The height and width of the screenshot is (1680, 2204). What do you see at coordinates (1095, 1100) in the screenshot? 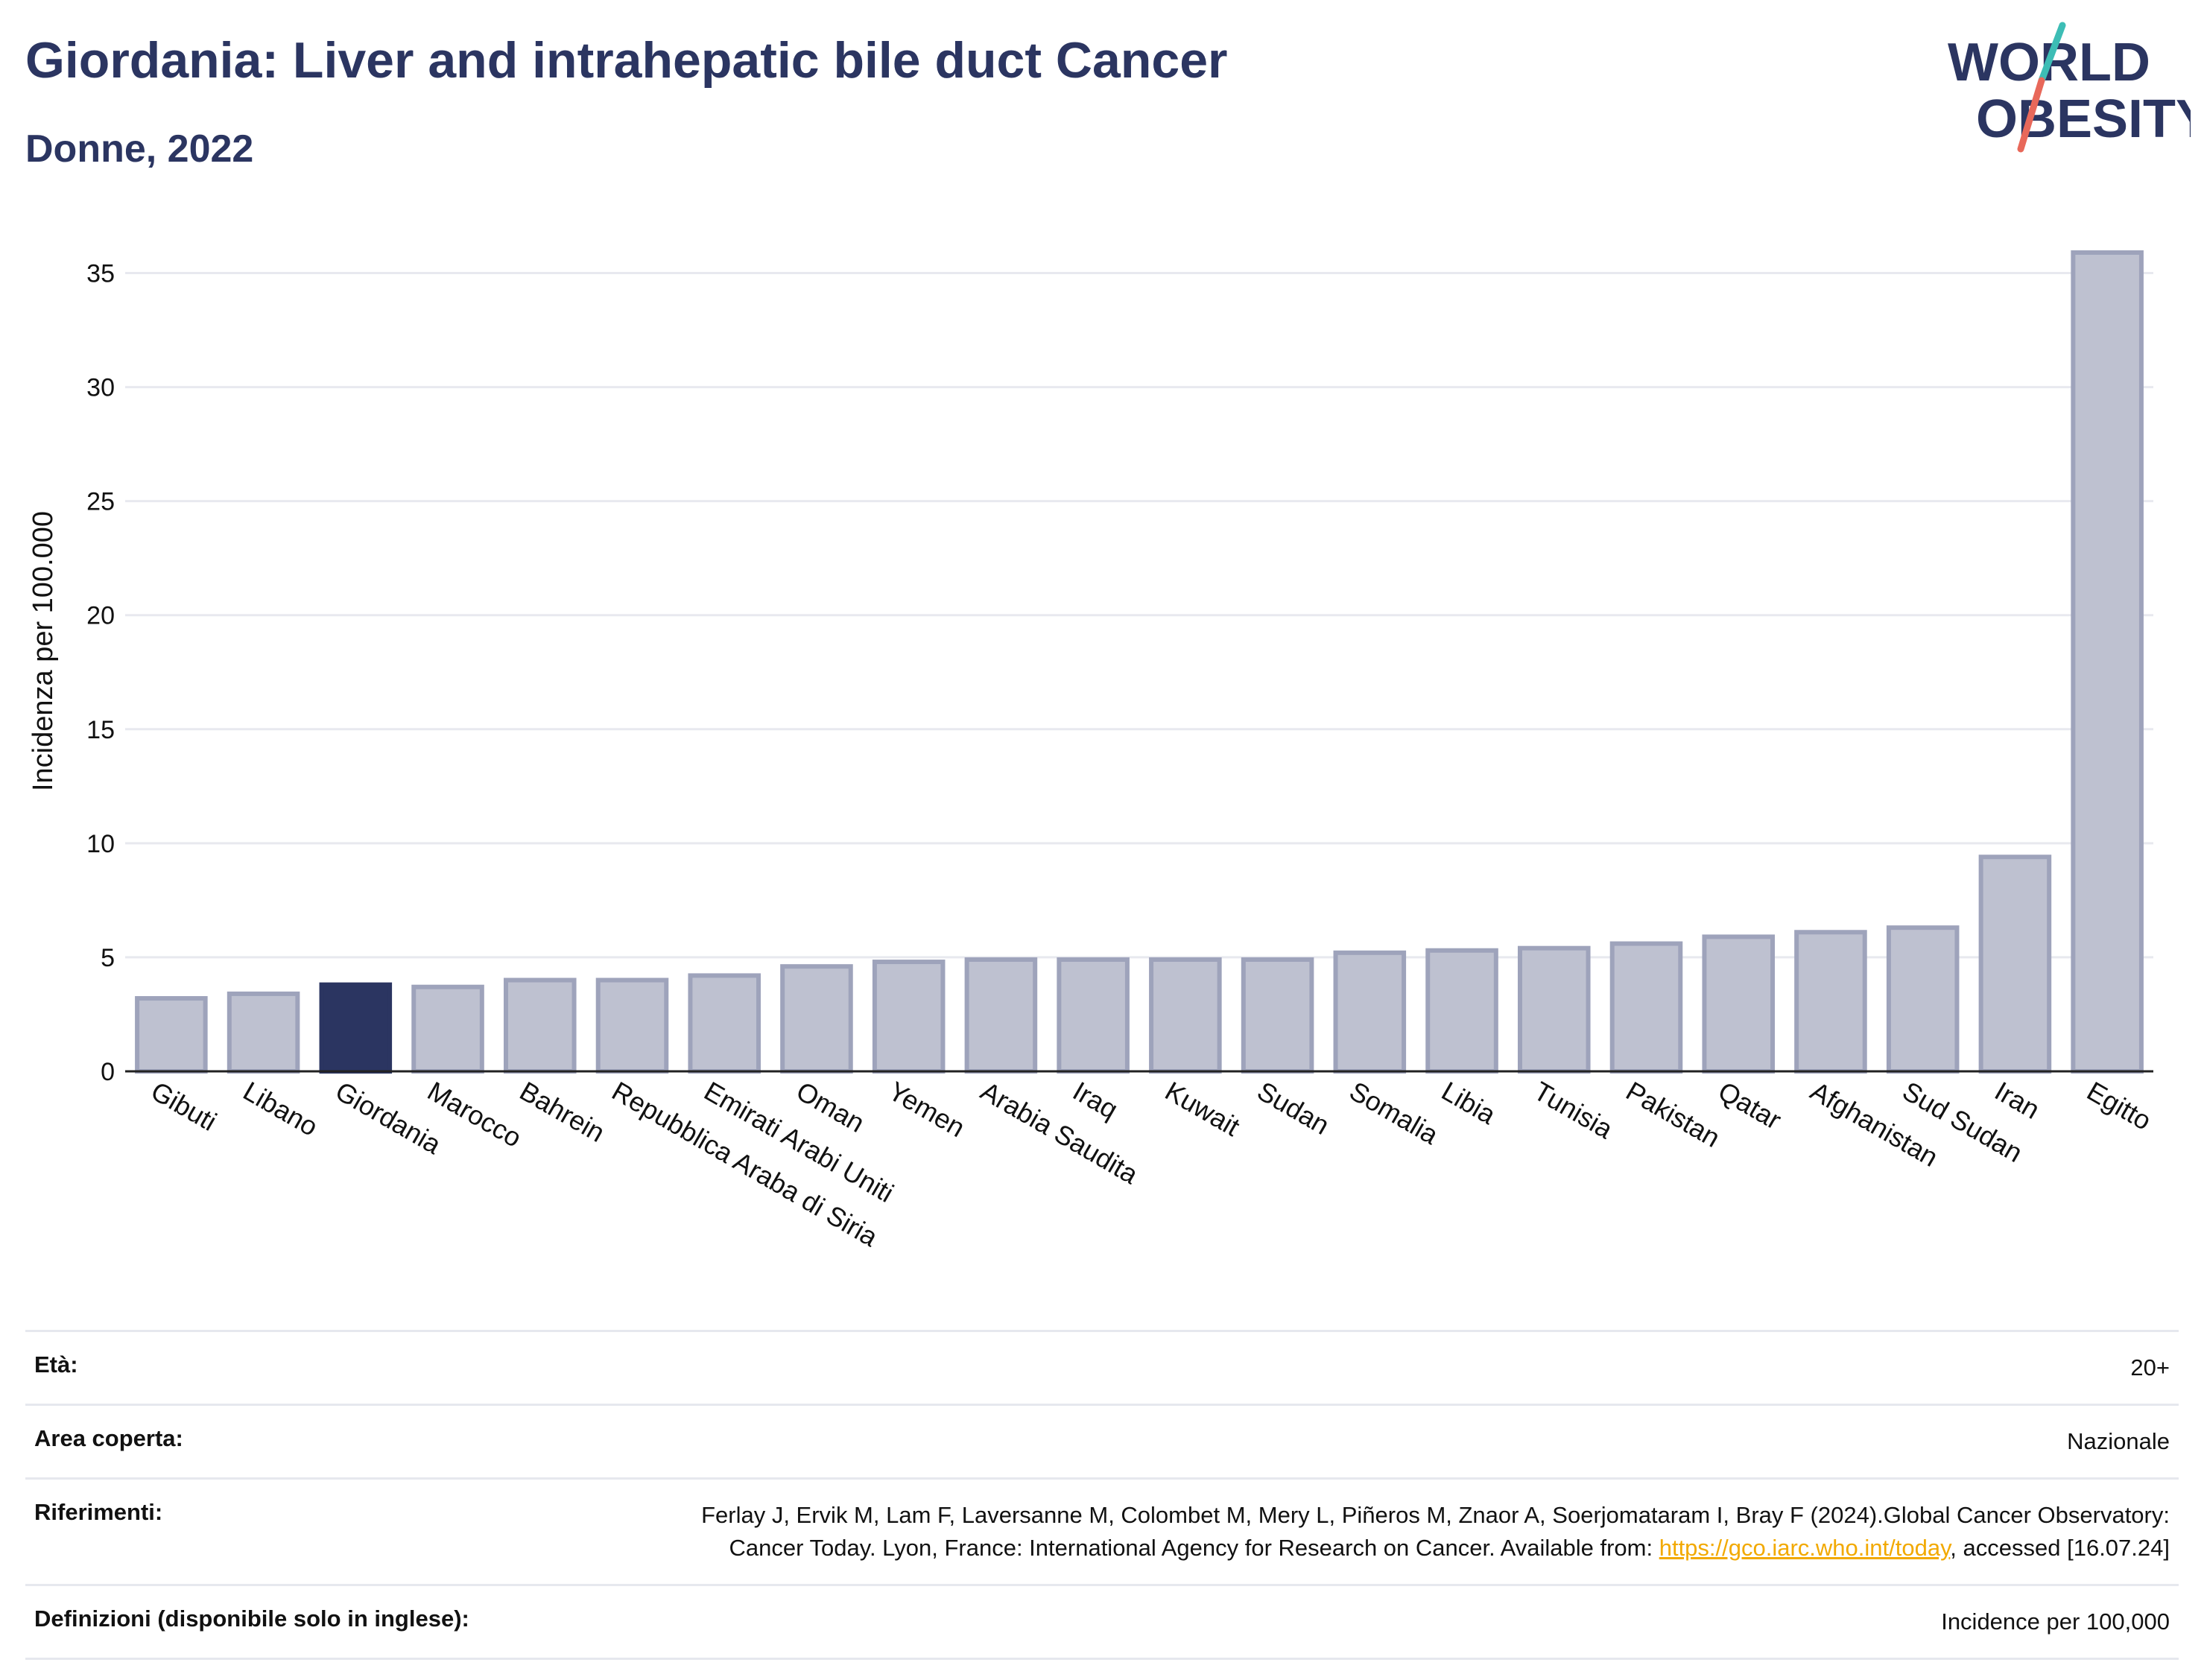
I see `x-tick-label: Iraq` at bounding box center [1095, 1100].